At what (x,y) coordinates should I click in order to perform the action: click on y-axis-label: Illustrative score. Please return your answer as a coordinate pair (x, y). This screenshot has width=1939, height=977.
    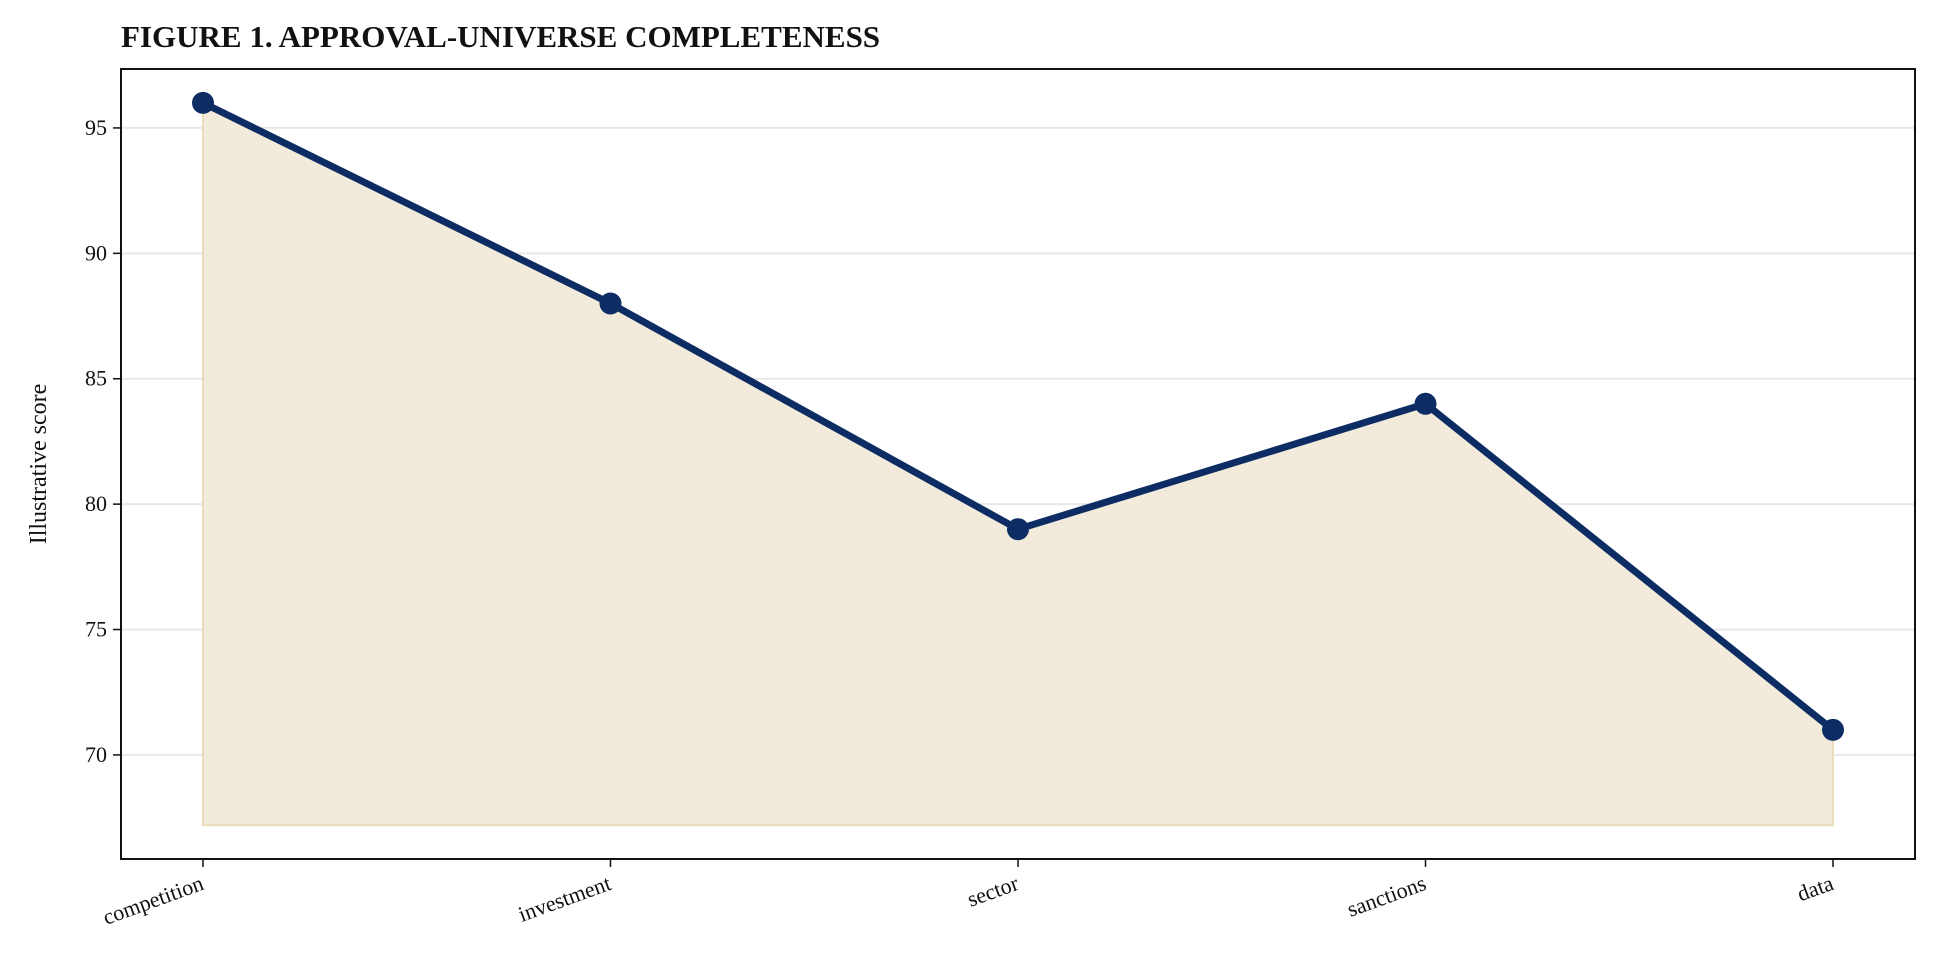
    Looking at the image, I should click on (39, 464).